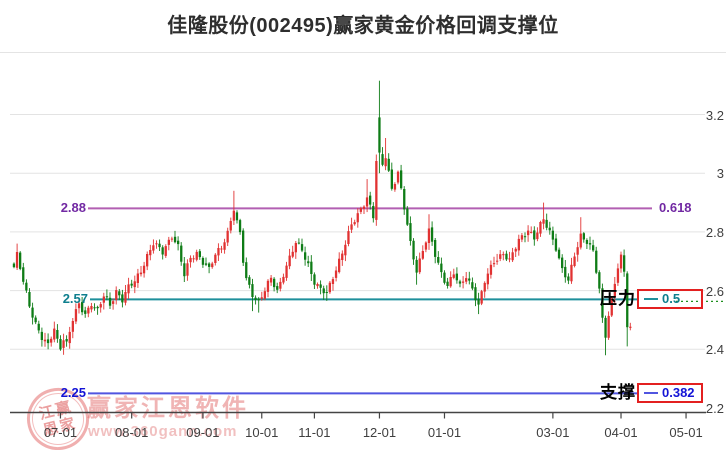  What do you see at coordinates (379, 432) in the screenshot?
I see `time-axis-tick-label: 12-01` at bounding box center [379, 432].